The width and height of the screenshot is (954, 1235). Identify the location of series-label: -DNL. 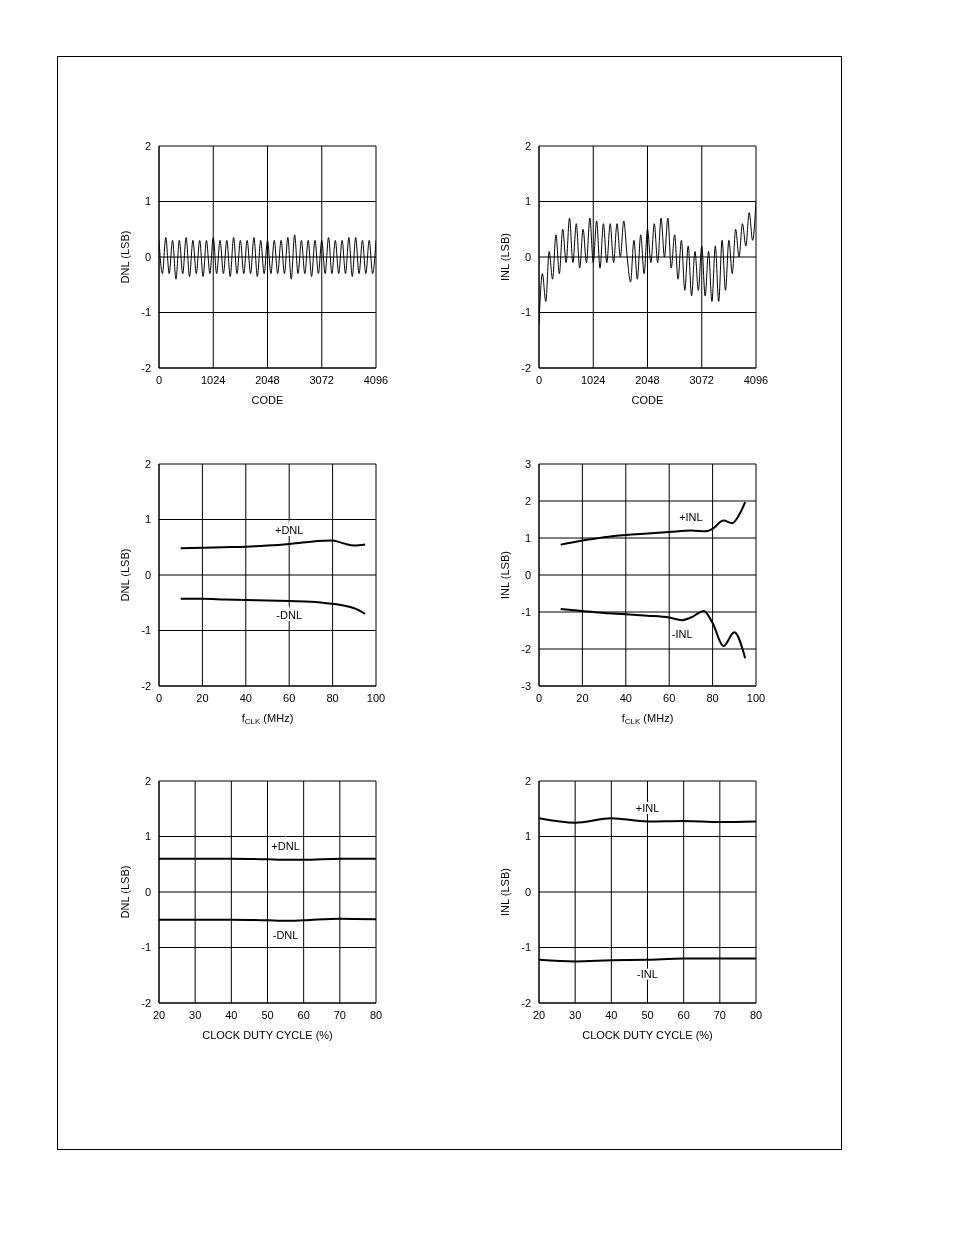
(285, 934).